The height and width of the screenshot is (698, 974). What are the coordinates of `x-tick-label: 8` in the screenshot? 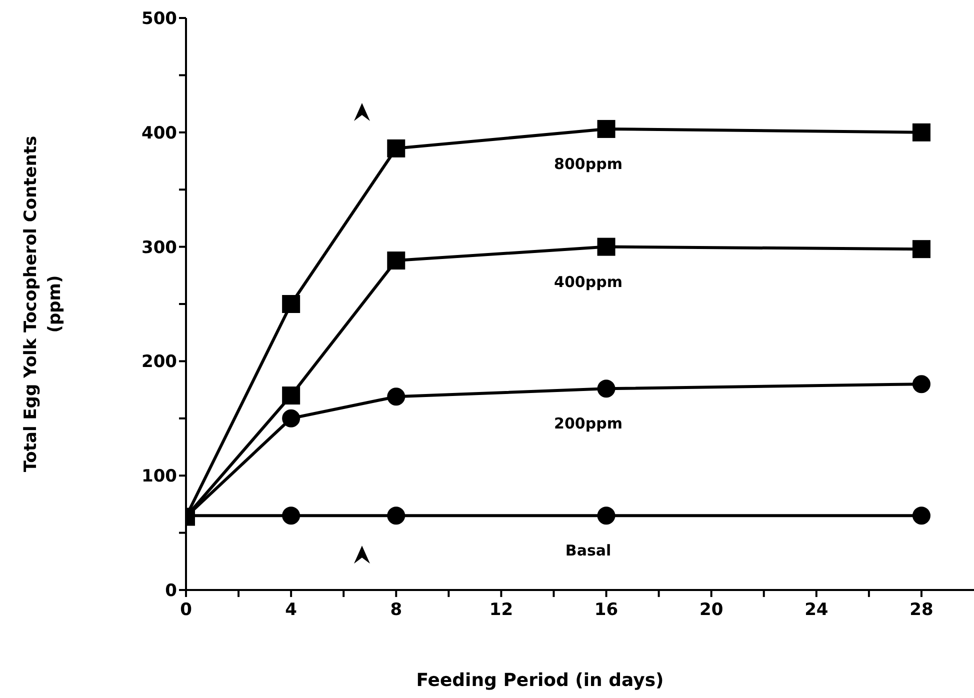 It's located at (396, 610).